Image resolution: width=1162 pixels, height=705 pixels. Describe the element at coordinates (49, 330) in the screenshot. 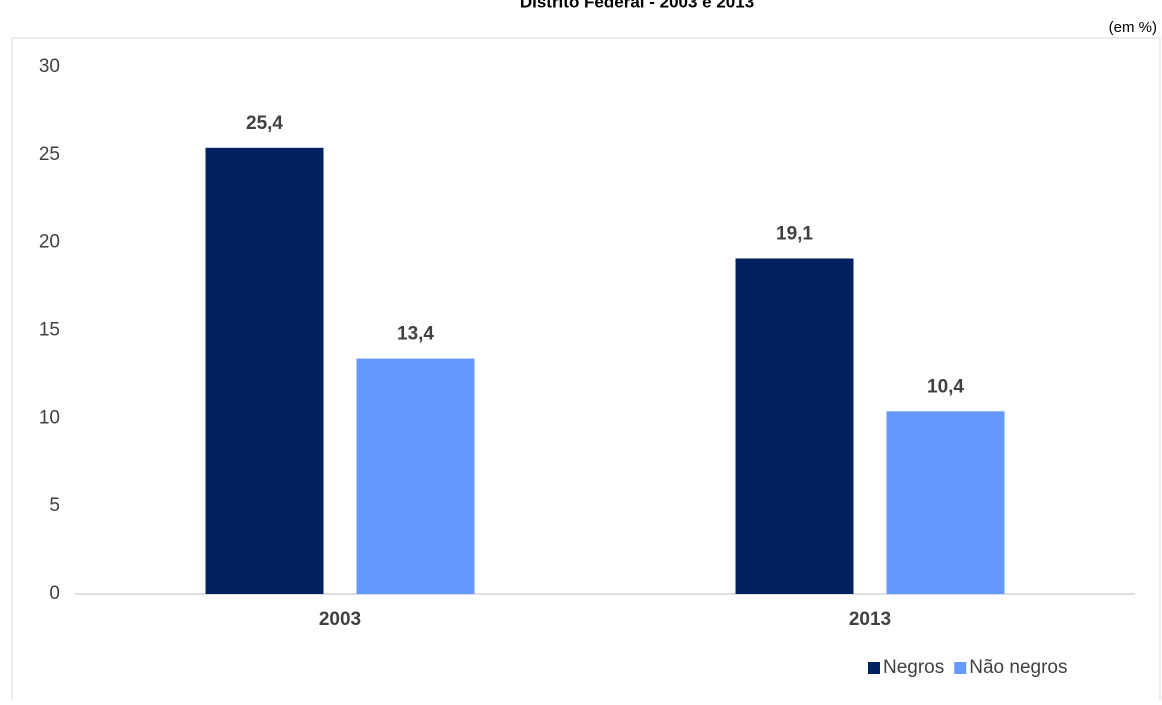

I see `y-tick-label: 15` at that location.